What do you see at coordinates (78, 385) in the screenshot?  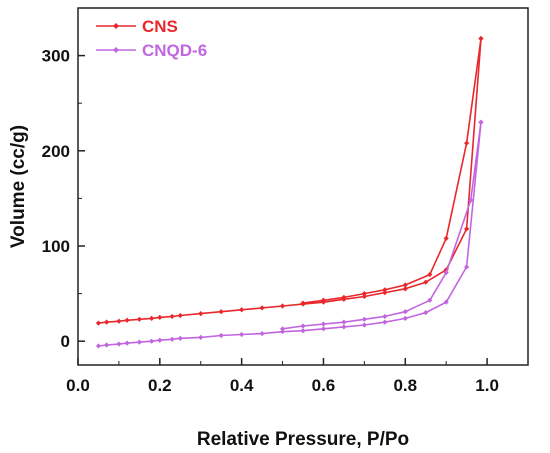 I see `x-tick-label: 0.0` at bounding box center [78, 385].